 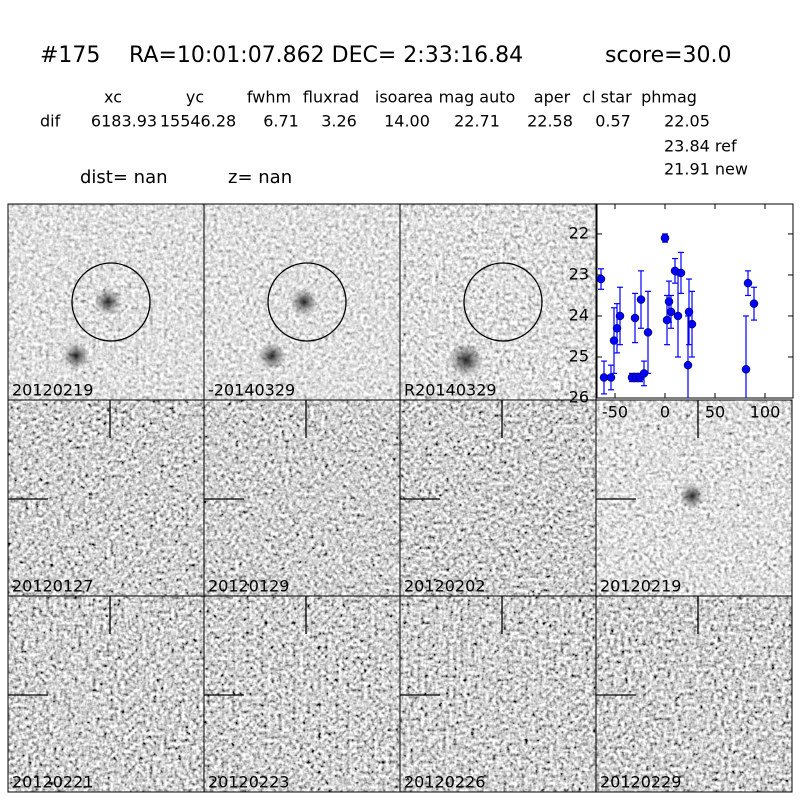 I want to click on y-tick-label: 22, so click(x=579, y=232).